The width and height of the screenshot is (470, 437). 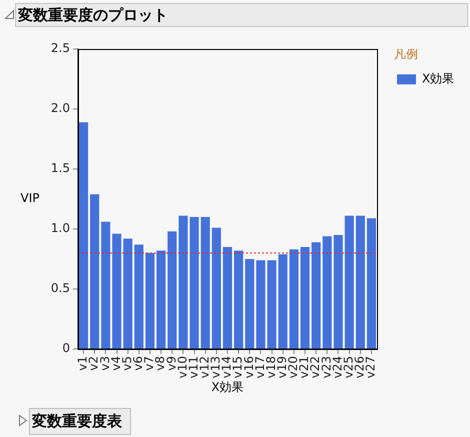 I want to click on y-tick-label: 2.0, so click(x=60, y=108).